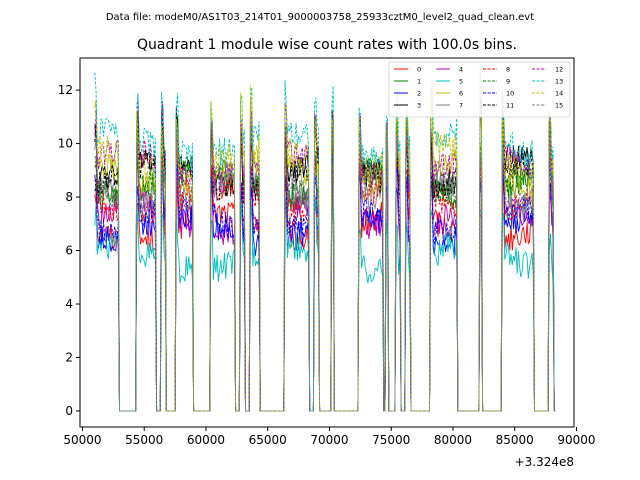  Describe the element at coordinates (69, 357) in the screenshot. I see `y-tick-label: 2` at that location.